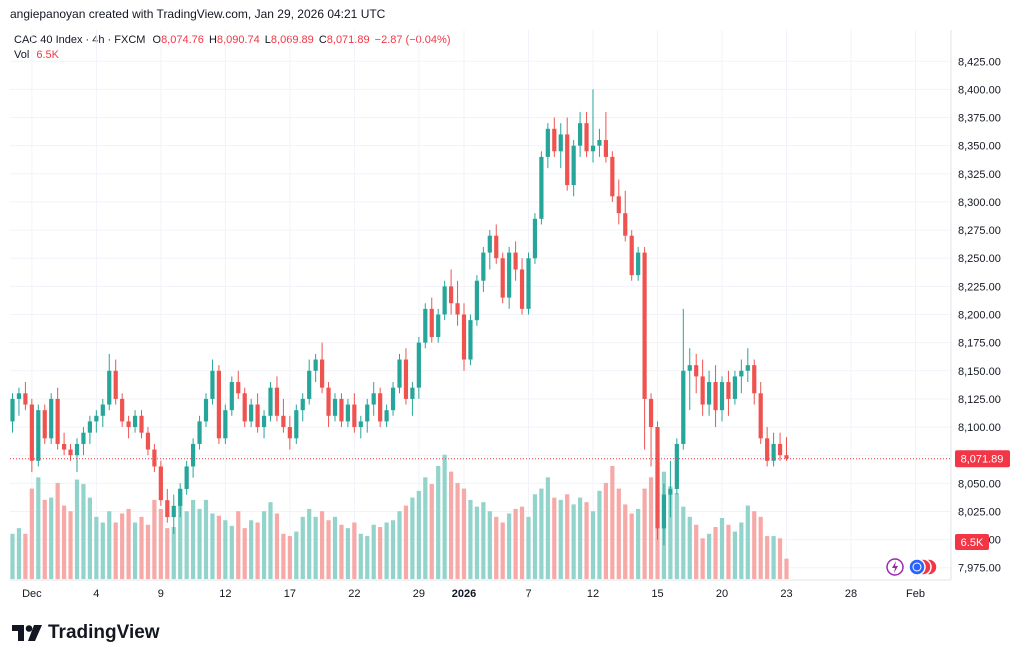 This screenshot has width=1024, height=661. I want to click on price-tick-label: 8,250.00, so click(979, 259).